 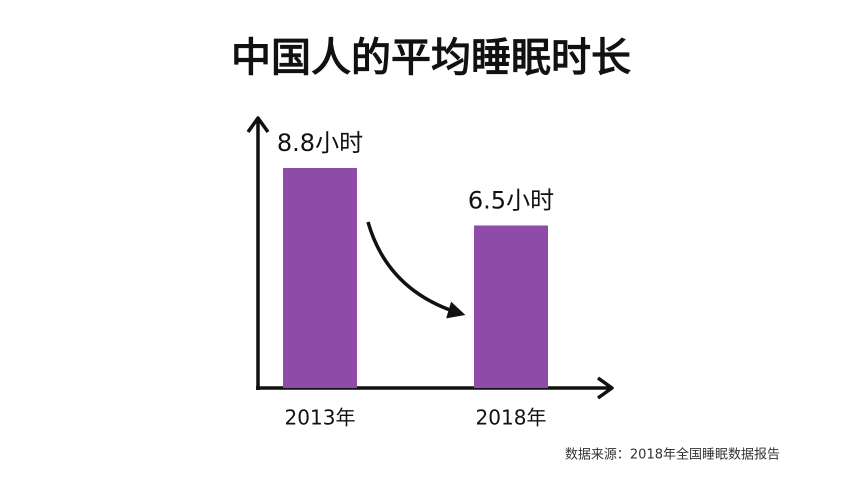 What do you see at coordinates (511, 418) in the screenshot?
I see `x-tick-label: 2018年` at bounding box center [511, 418].